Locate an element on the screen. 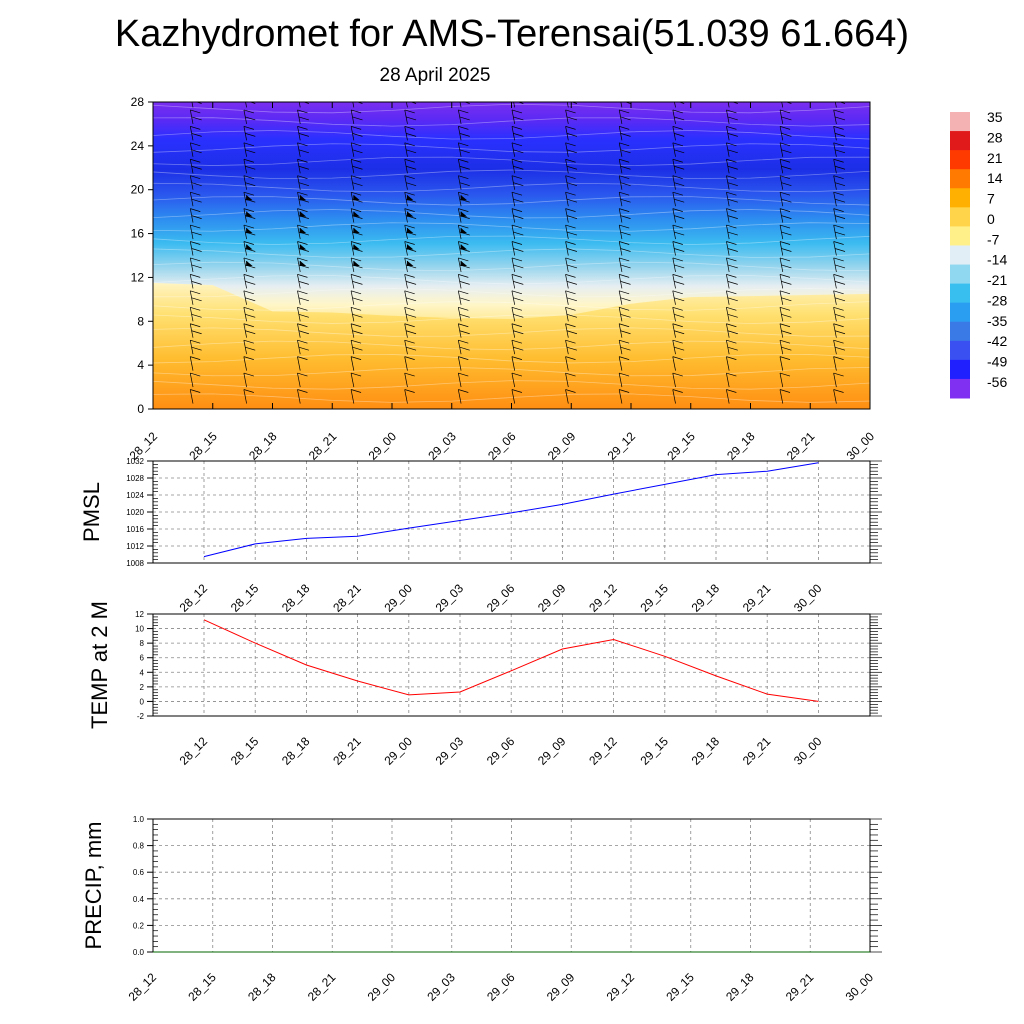 The width and height of the screenshot is (1024, 1024). colorbar-label: -21 is located at coordinates (997, 280).